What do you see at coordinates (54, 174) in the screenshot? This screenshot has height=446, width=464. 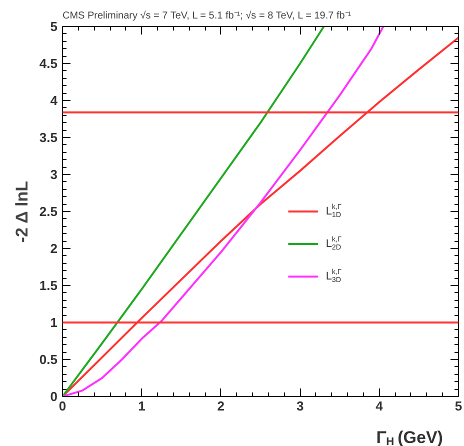 I see `y-tick-label: 3` at bounding box center [54, 174].